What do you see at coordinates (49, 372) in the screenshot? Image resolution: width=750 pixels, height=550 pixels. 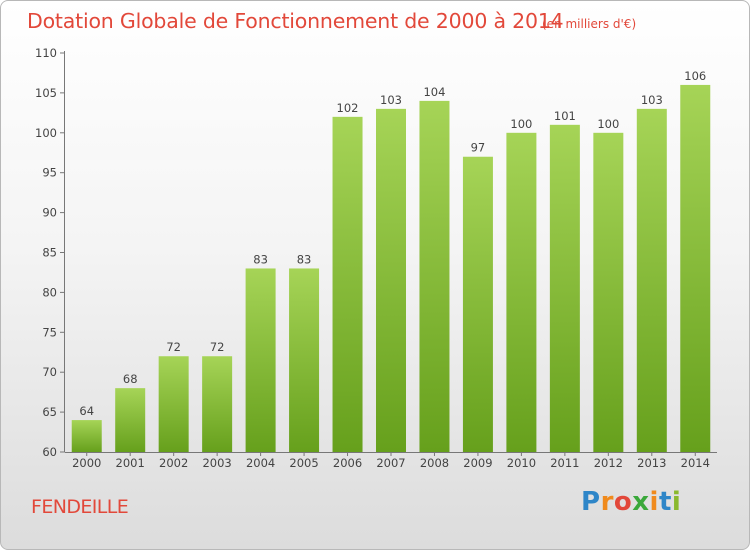 I see `y-tick-label-70: 70` at bounding box center [49, 372].